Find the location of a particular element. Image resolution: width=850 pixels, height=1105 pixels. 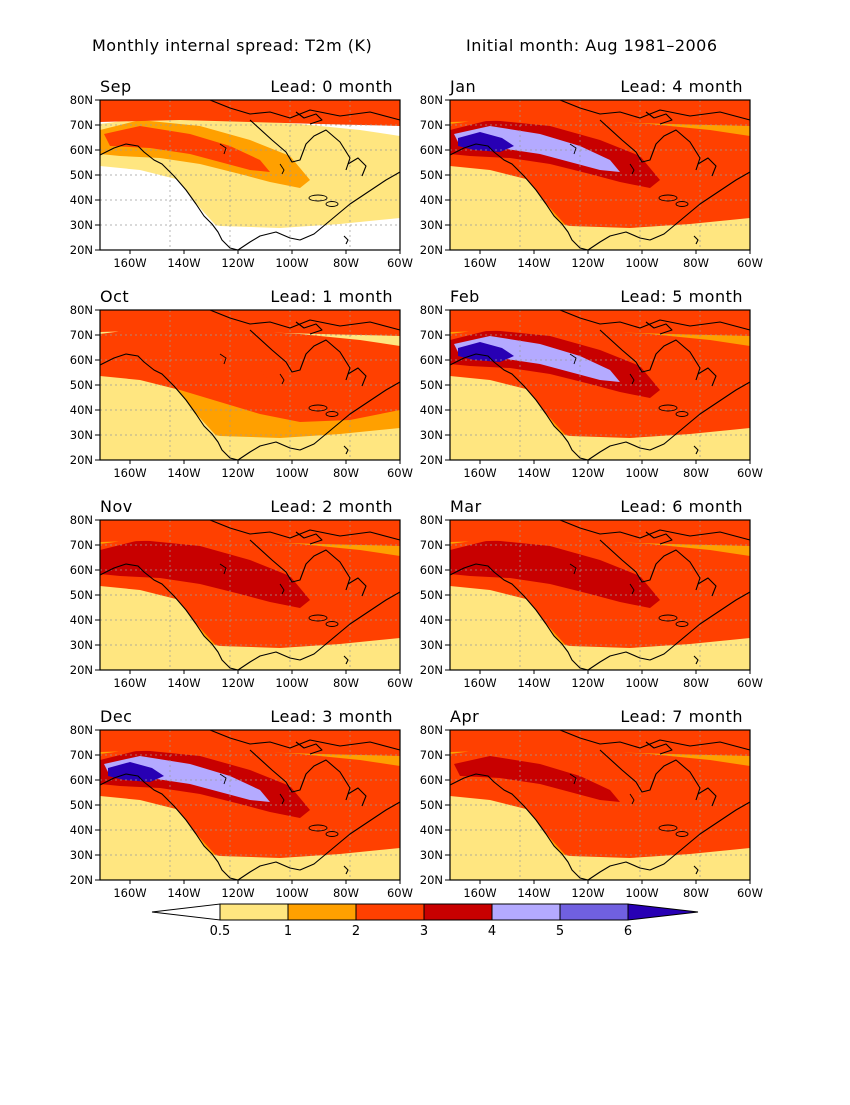

lon-tick-label: 160W is located at coordinates (479, 473).